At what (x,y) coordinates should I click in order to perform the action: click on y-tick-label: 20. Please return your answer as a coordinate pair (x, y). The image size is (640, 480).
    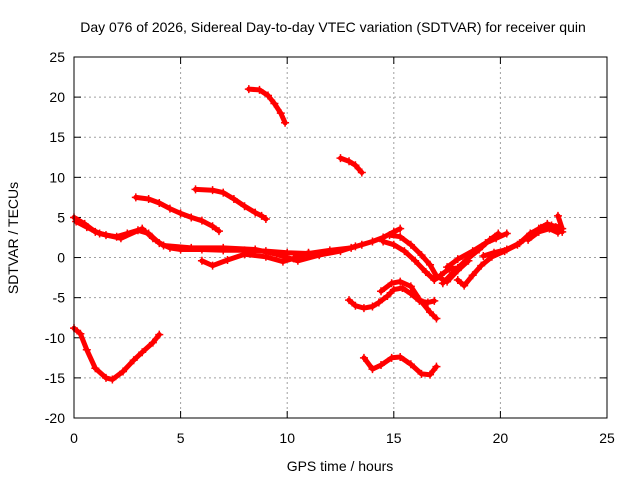
    Looking at the image, I should click on (57, 97).